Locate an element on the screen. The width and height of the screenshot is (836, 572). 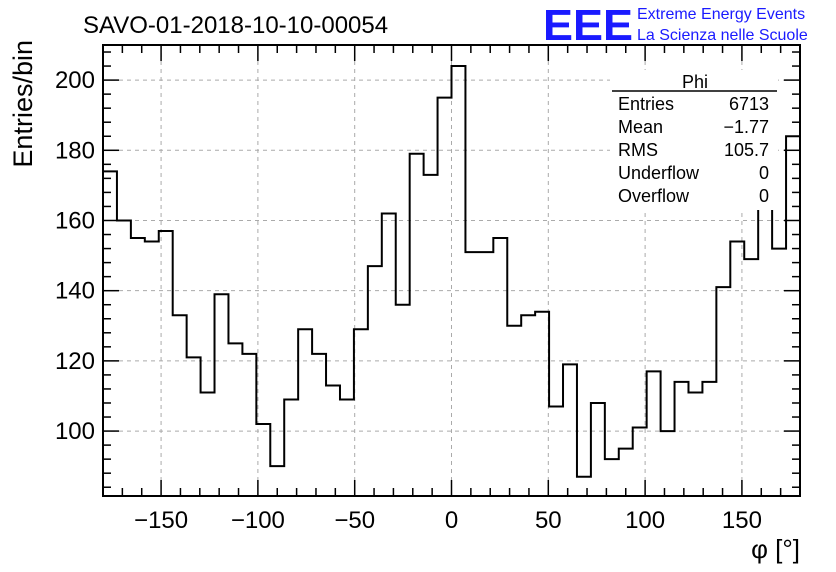
y-tick-label: 160 is located at coordinates (75, 220).